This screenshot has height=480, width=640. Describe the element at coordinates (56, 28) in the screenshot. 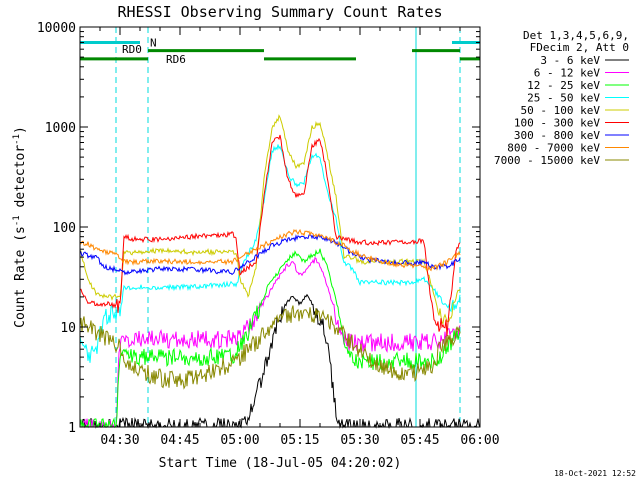

I see `y-tick-label-4: 10000` at that location.